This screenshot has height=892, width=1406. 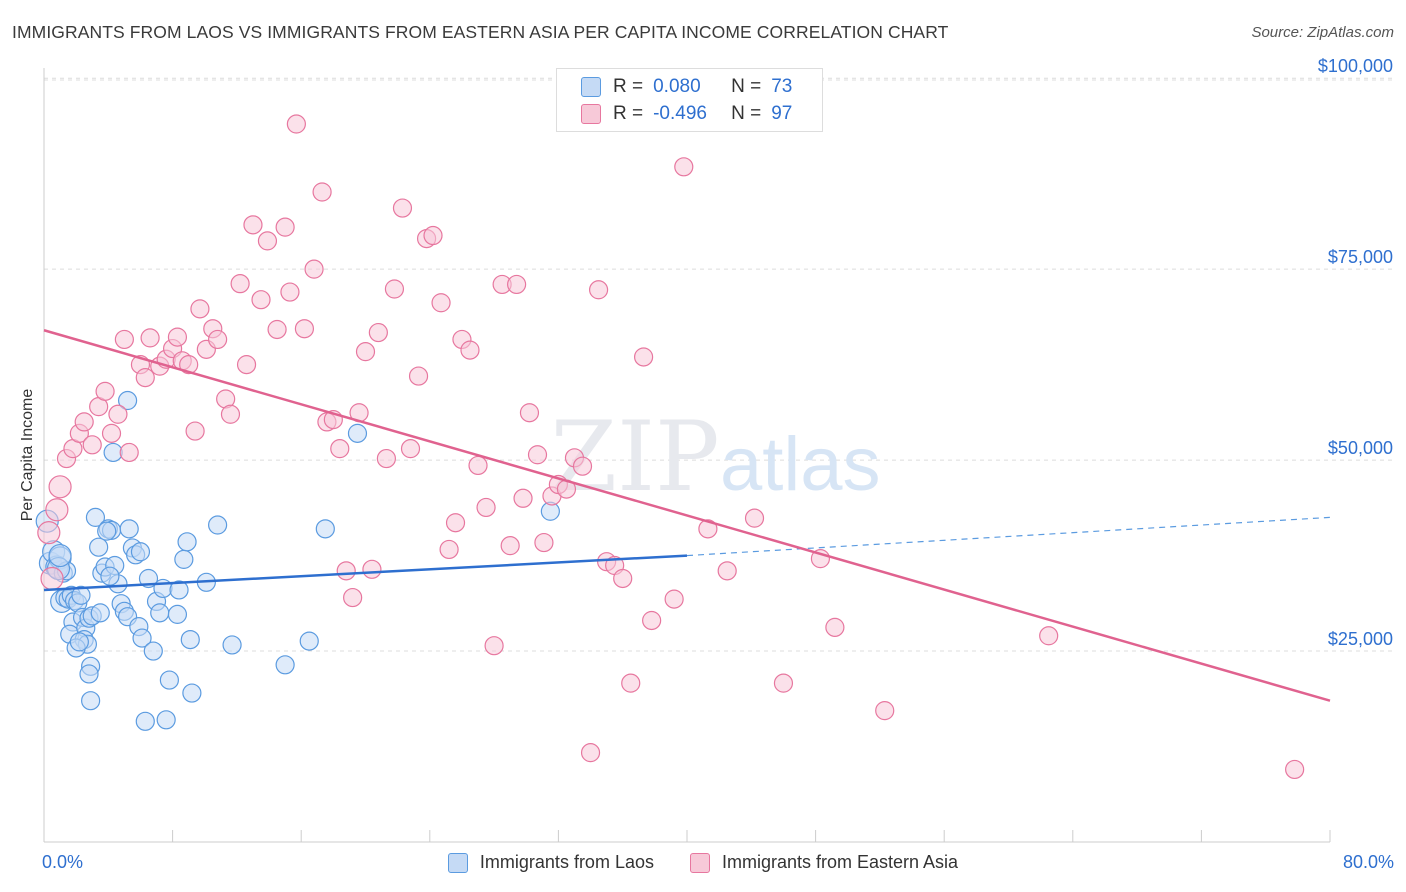 What do you see at coordinates (591, 114) in the screenshot?
I see `legend-swatch-eastern-asia` at bounding box center [591, 114].